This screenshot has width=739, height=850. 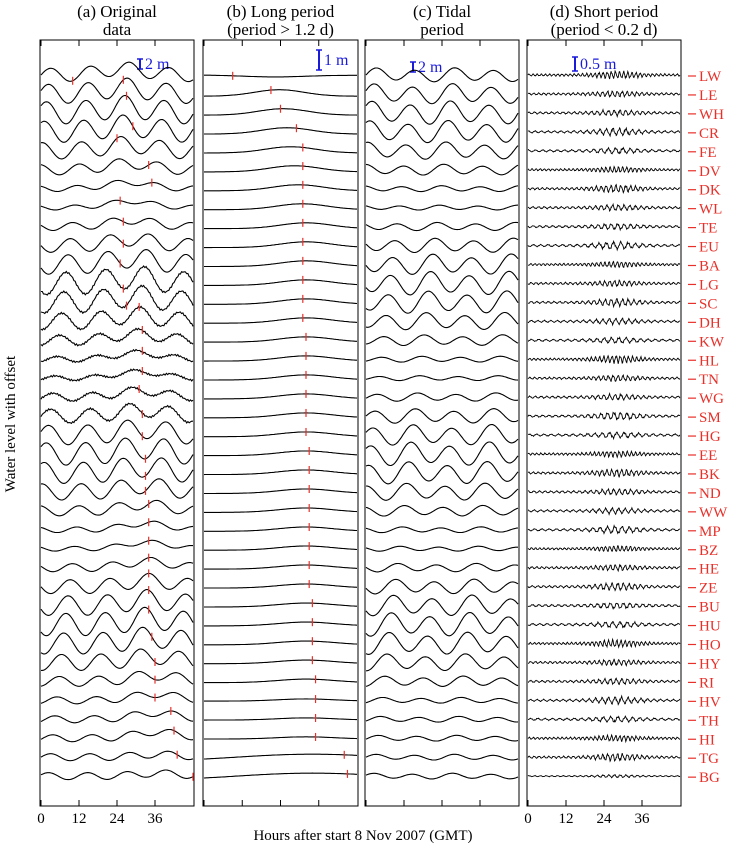 What do you see at coordinates (708, 589) in the screenshot?
I see `station-label-ZE: ZE` at bounding box center [708, 589].